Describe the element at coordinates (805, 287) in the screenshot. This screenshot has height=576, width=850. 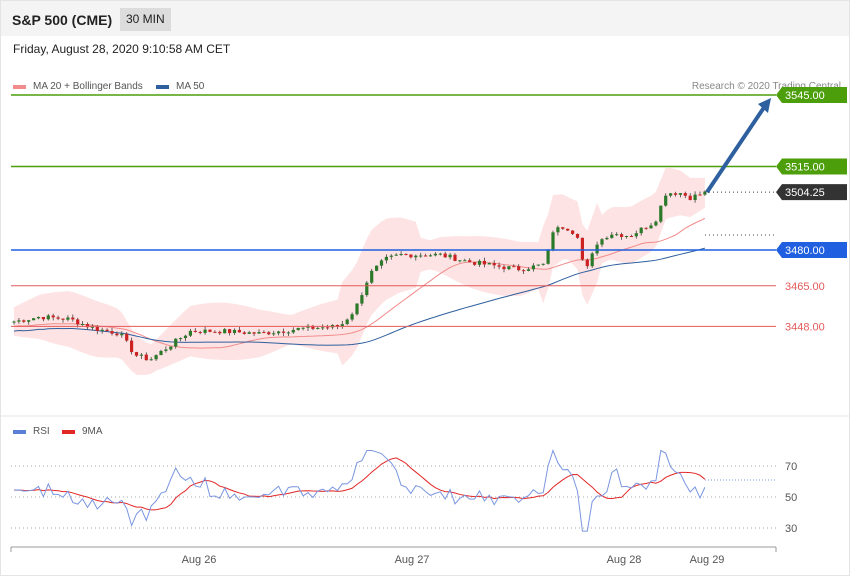
I see `level-label: 3465.00` at that location.